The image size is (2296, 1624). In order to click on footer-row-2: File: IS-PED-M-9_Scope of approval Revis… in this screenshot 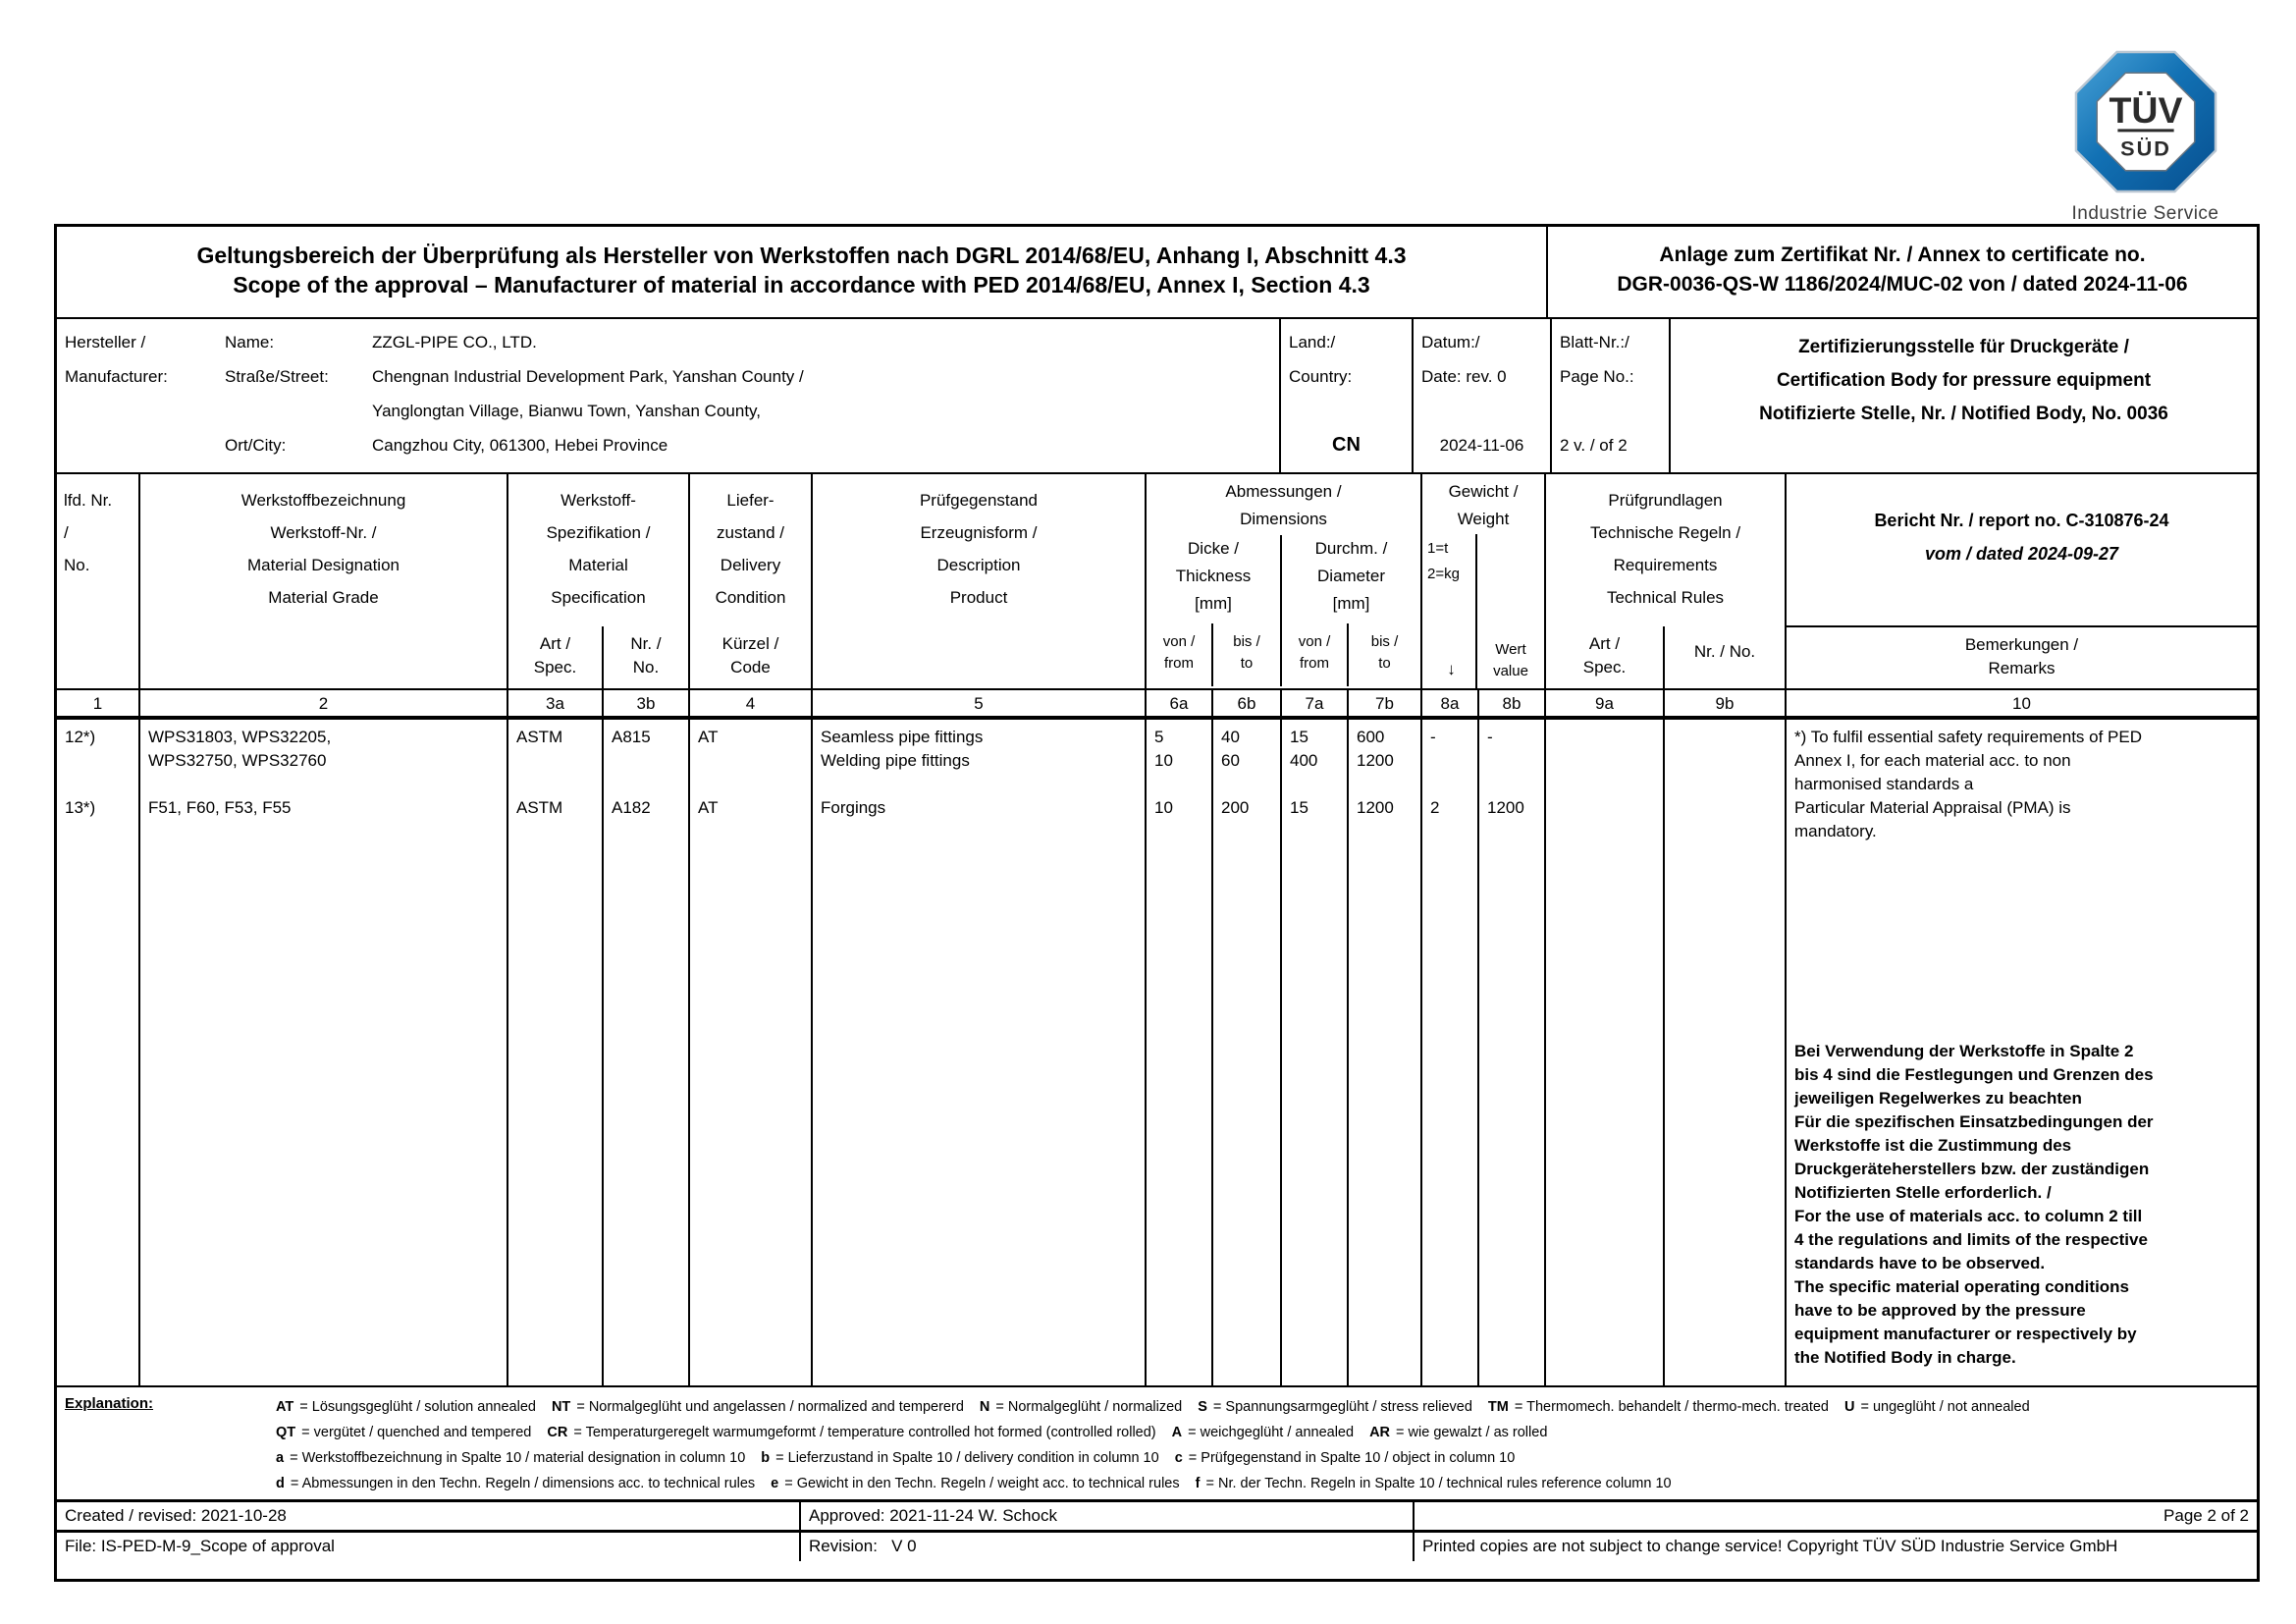, I will do `click(1157, 1545)`.